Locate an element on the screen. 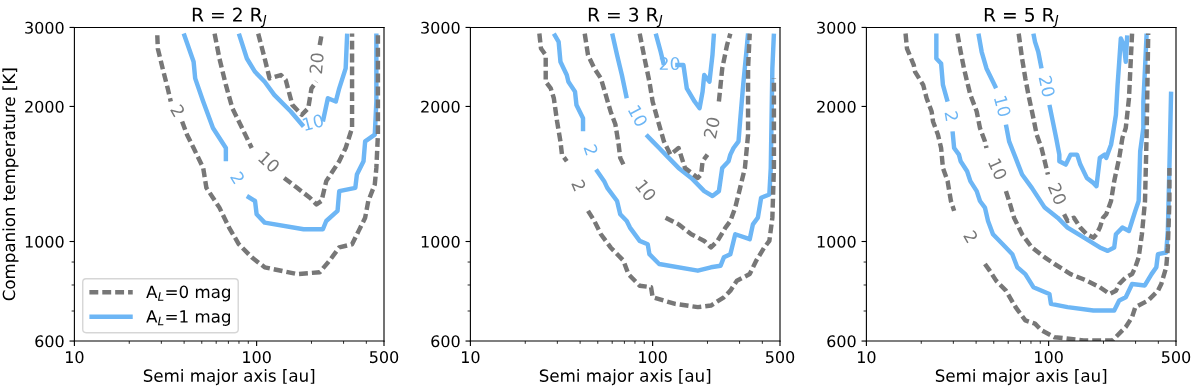 This screenshot has width=1200, height=392. legend-label: A$_{L}$=1 mag is located at coordinates (188, 318).